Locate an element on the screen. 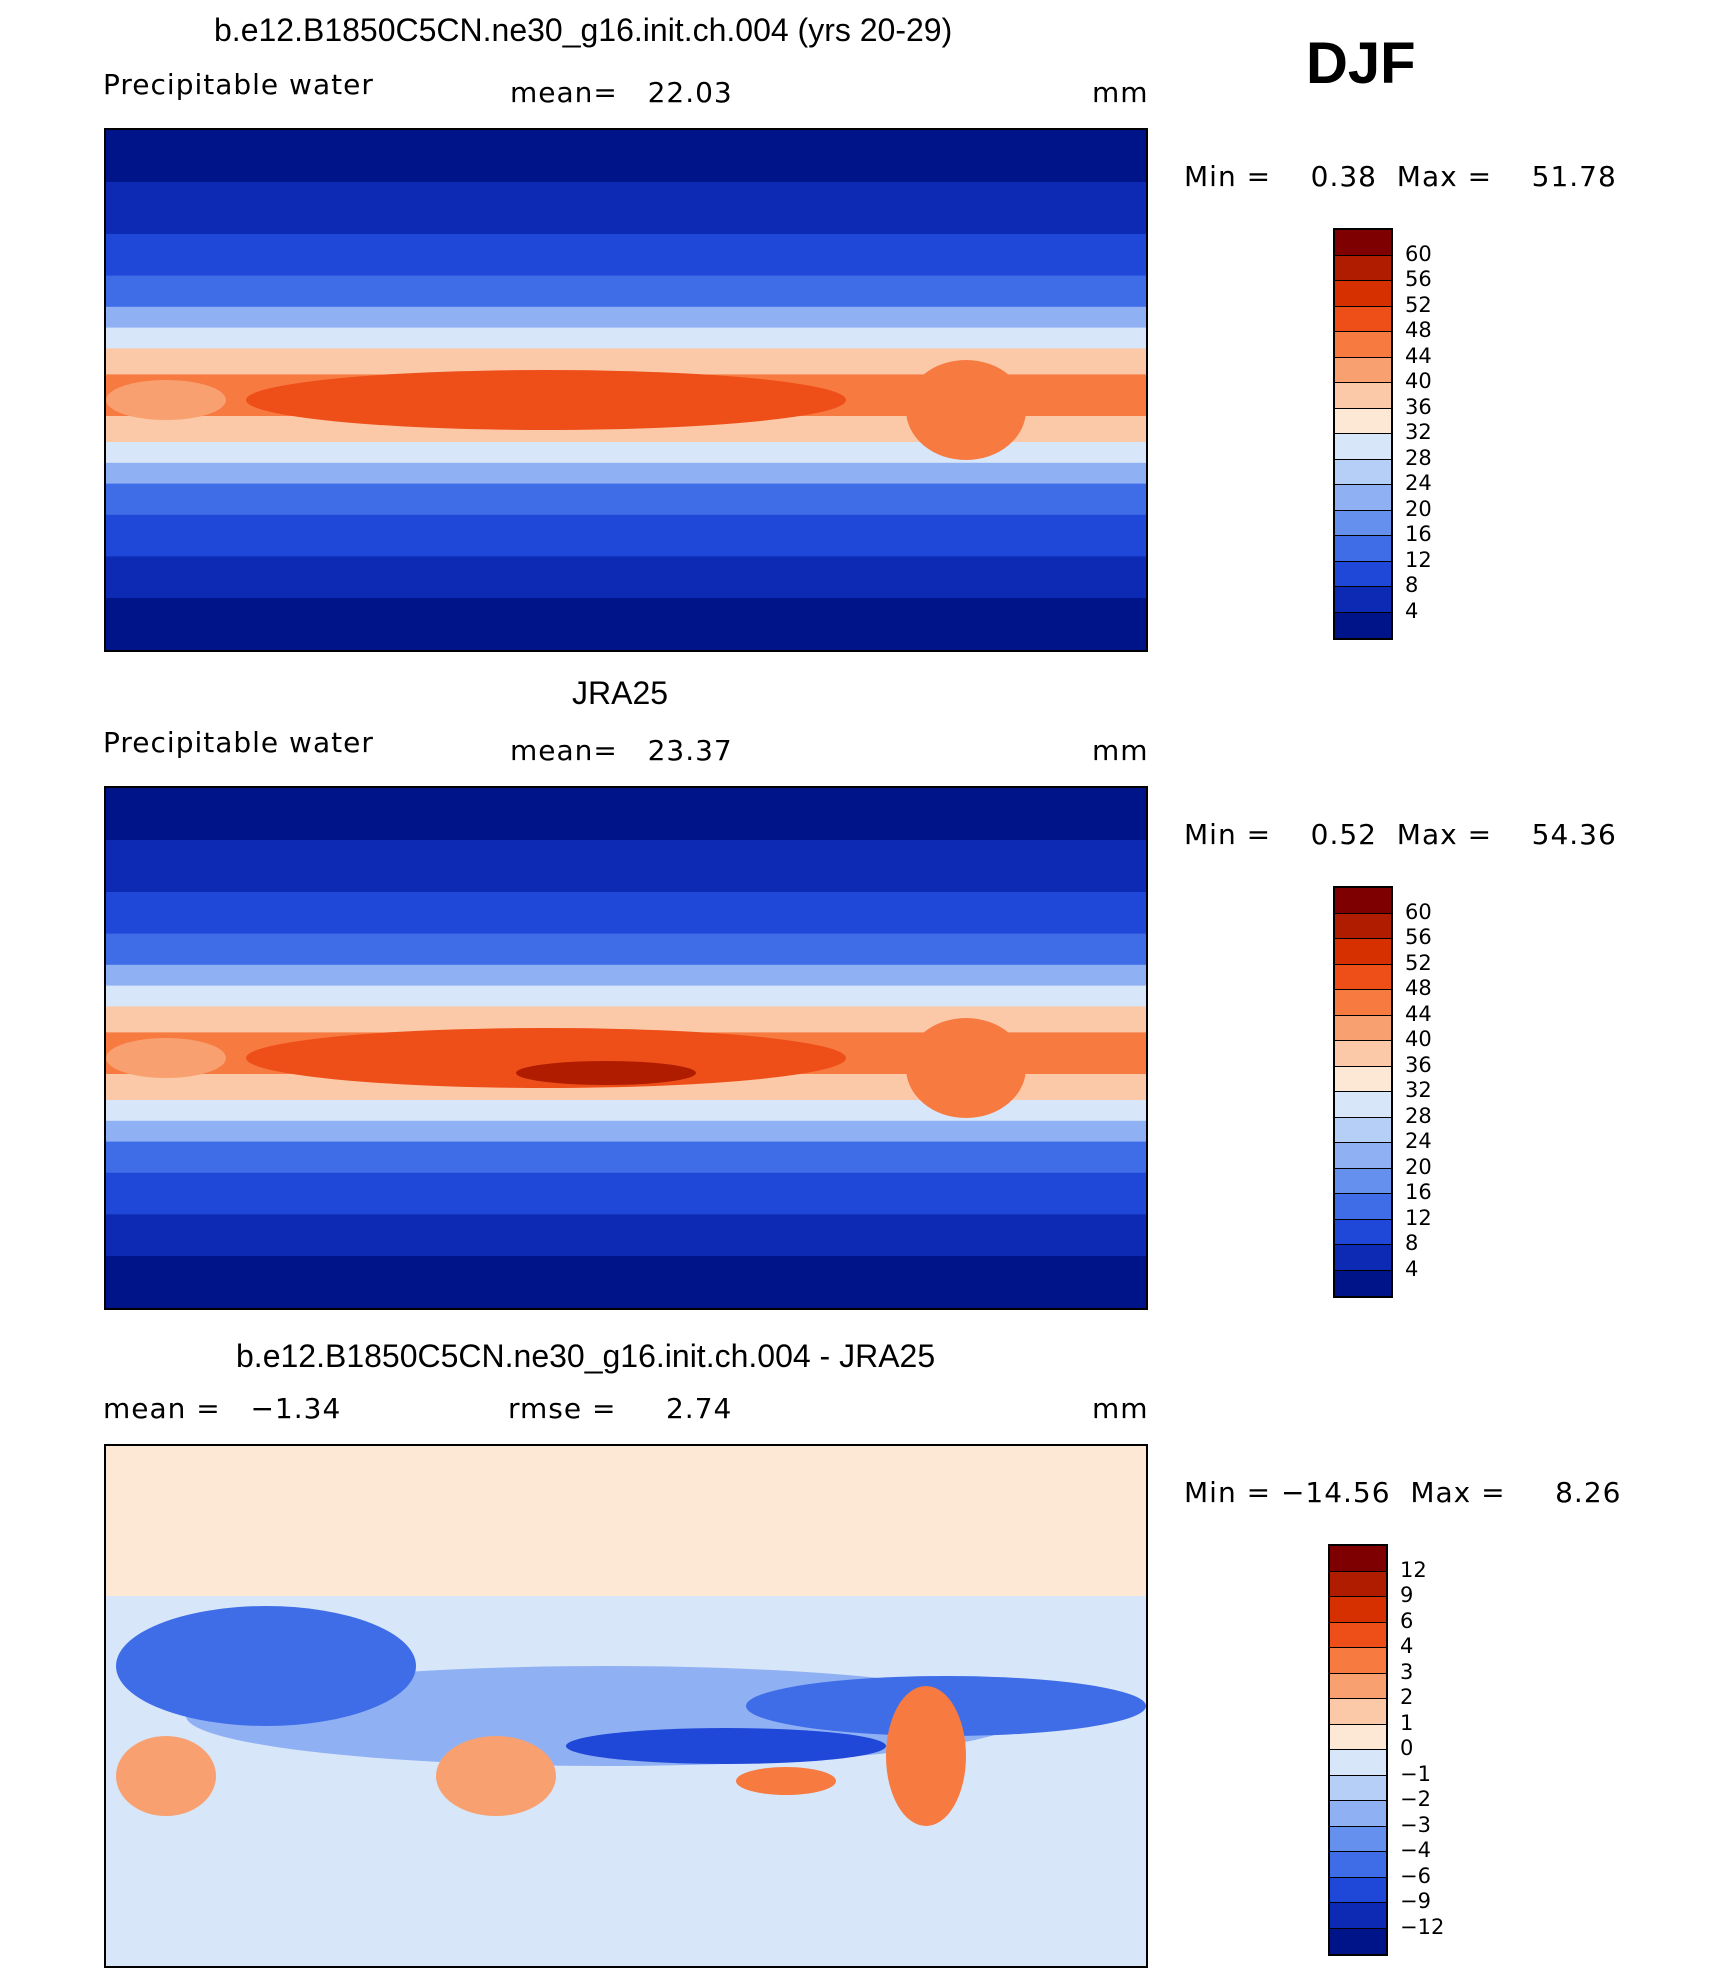 The image size is (1710, 1986). panel1-variable: Precipitable water is located at coordinates (238, 84).